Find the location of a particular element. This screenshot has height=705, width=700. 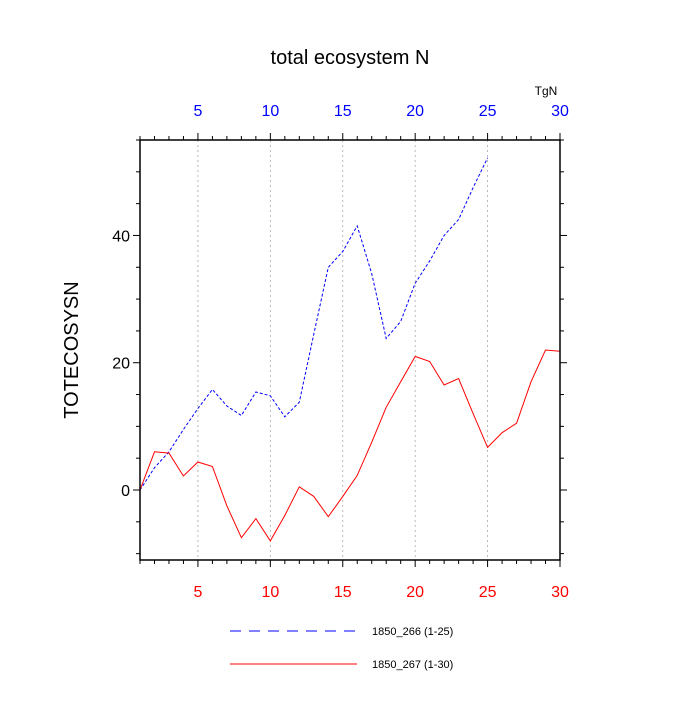

top-tick-label: 30 is located at coordinates (560, 111).